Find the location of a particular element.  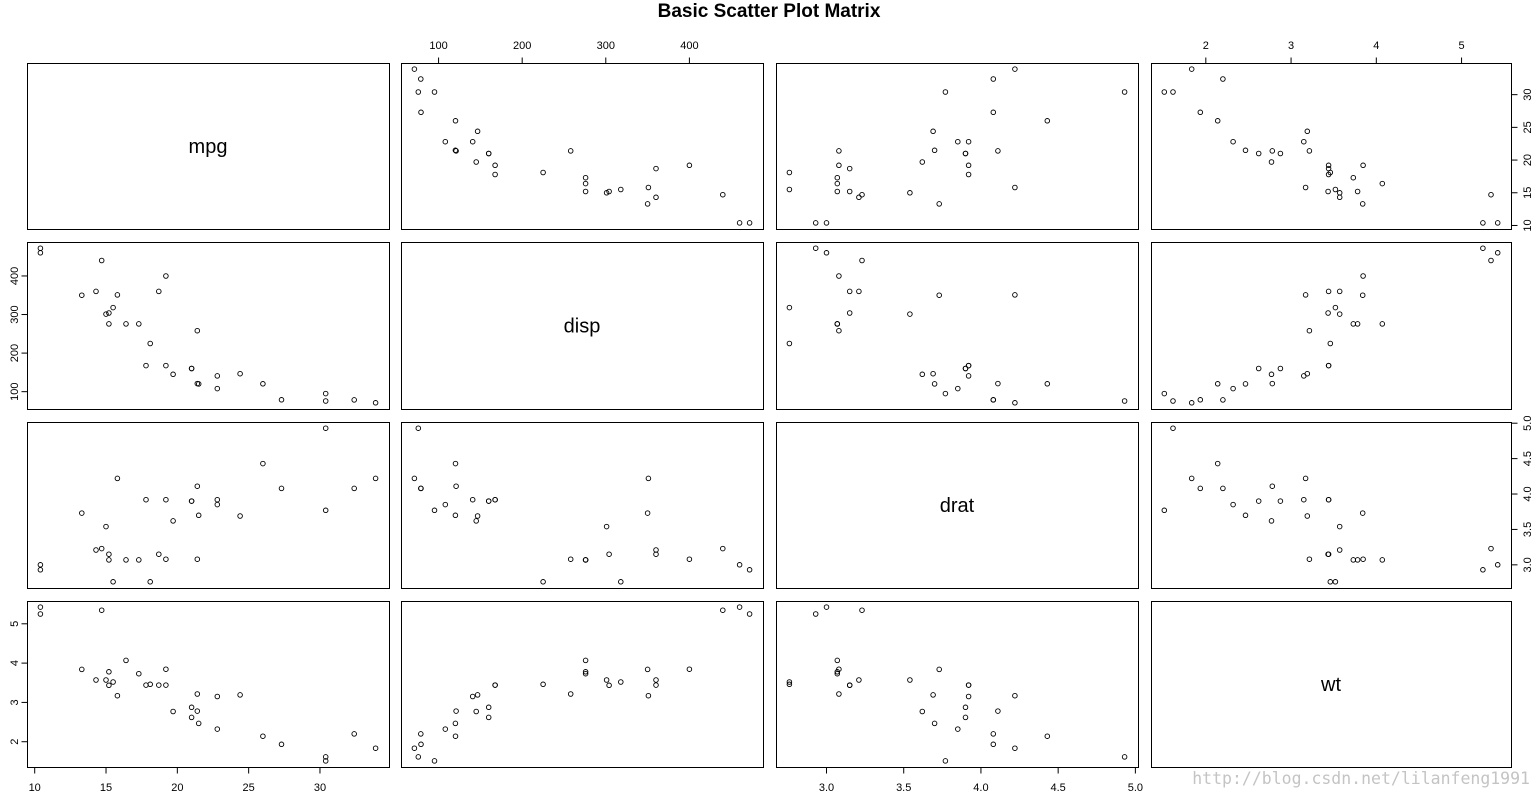

tick-label-drat: 3.0 is located at coordinates (826, 788).